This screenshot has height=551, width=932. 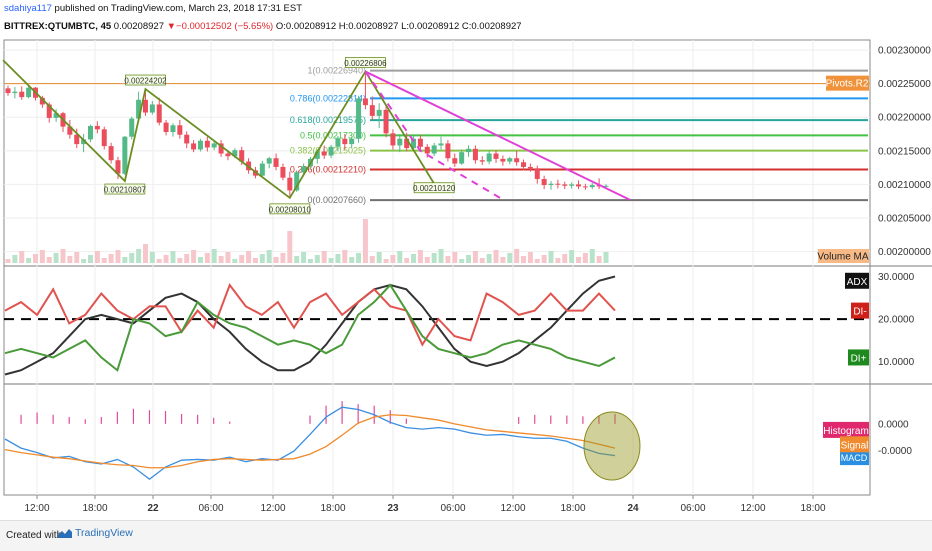 I want to click on tradingview-icon, so click(x=65, y=534).